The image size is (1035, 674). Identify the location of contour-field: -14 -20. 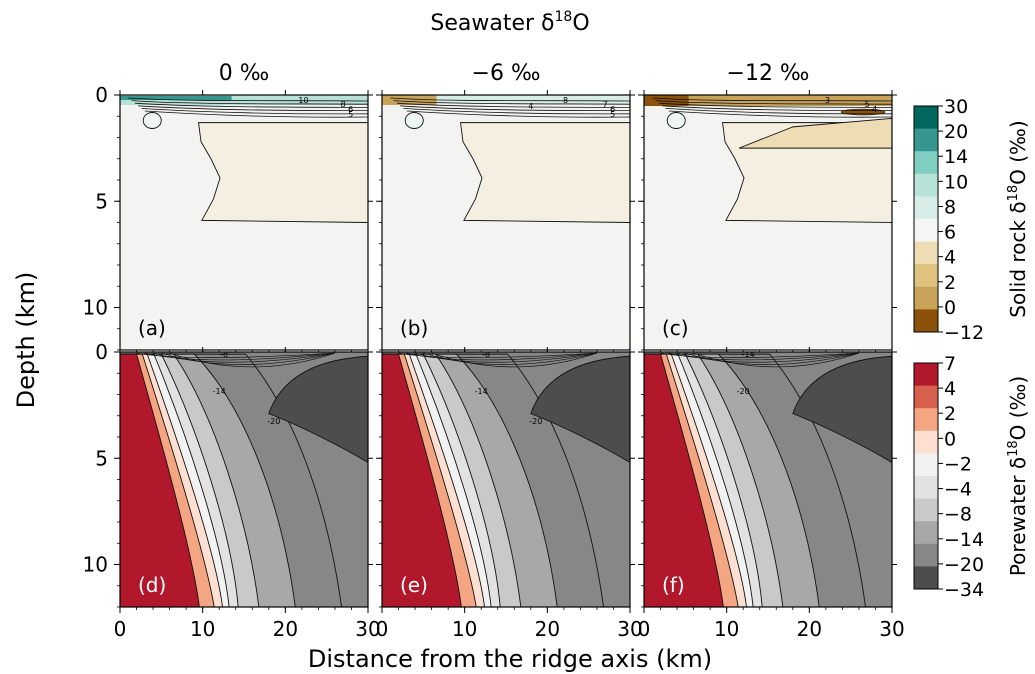
(768, 478).